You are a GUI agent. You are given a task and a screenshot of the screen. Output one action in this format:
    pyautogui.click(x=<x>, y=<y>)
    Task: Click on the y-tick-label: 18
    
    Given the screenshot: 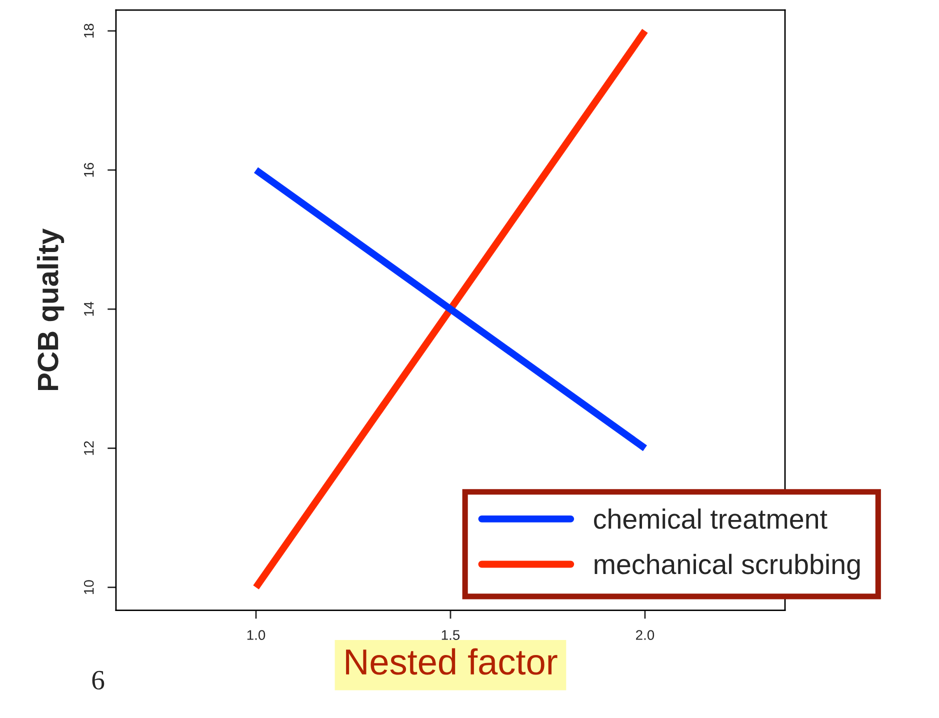 What is the action you would take?
    pyautogui.click(x=89, y=31)
    